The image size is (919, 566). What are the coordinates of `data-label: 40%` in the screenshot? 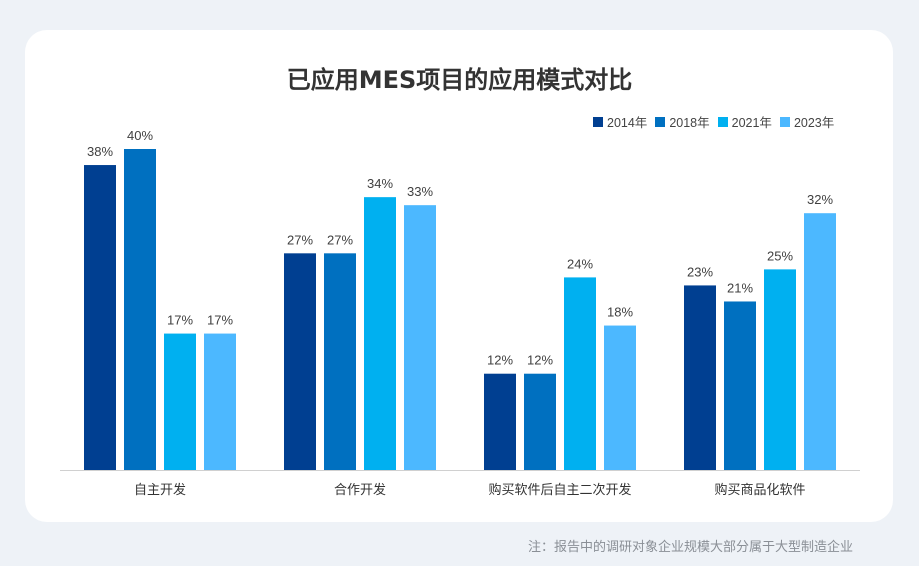 It's located at (140, 135).